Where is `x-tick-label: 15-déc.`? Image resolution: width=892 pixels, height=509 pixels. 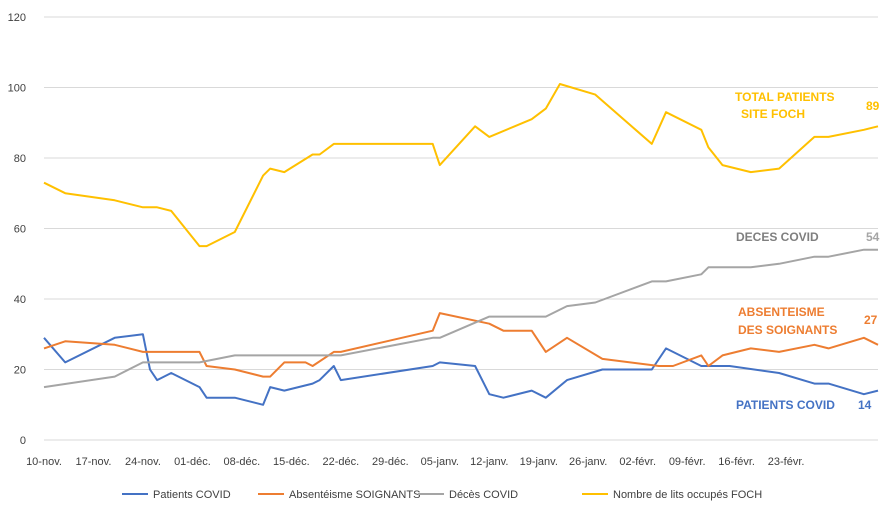 x-tick-label: 15-déc. is located at coordinates (291, 462).